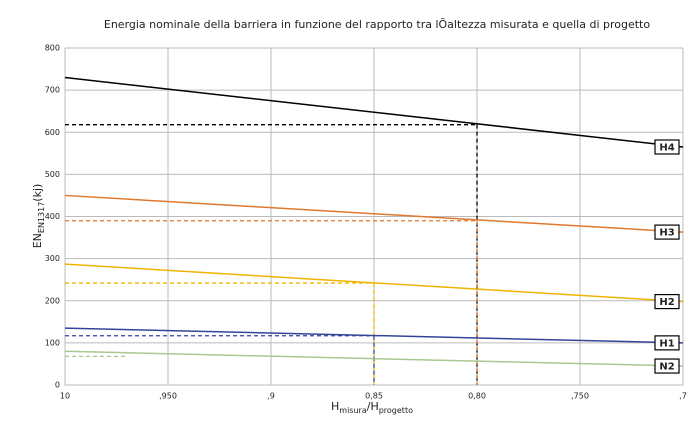 This screenshot has width=698, height=426. I want to click on x-label-main: H, so click(335, 406).